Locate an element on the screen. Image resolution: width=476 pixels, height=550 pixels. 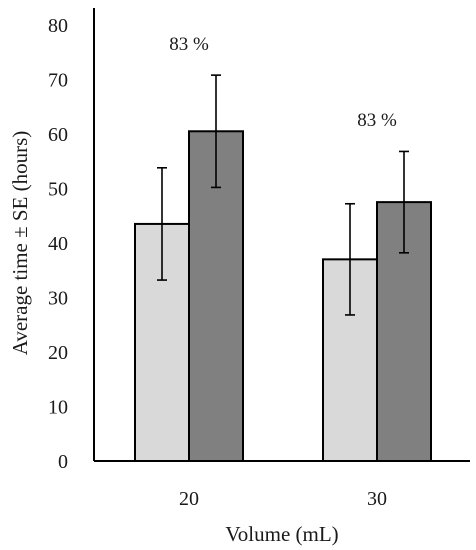
x-tick-label: 20 is located at coordinates (189, 499).